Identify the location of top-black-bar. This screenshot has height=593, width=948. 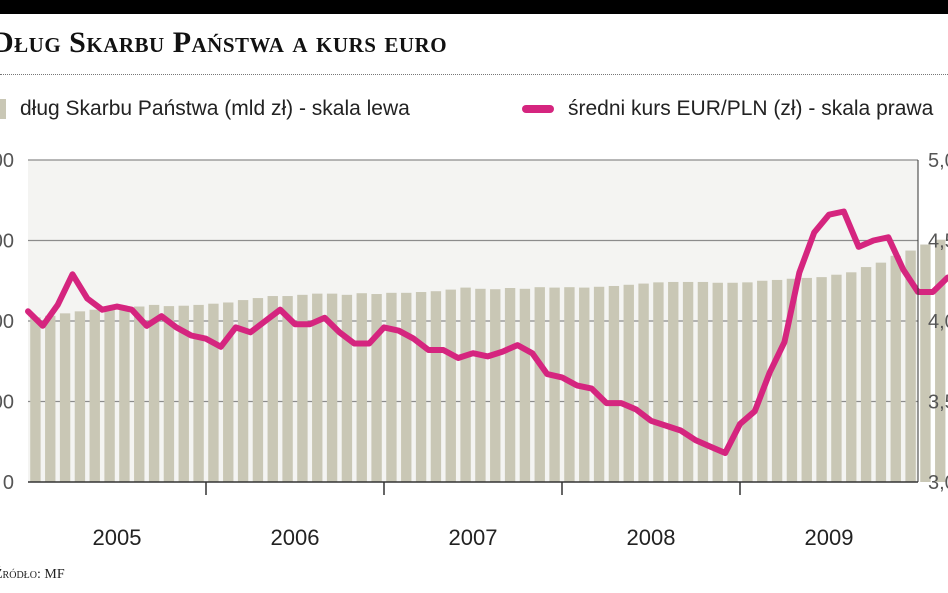
(474, 7).